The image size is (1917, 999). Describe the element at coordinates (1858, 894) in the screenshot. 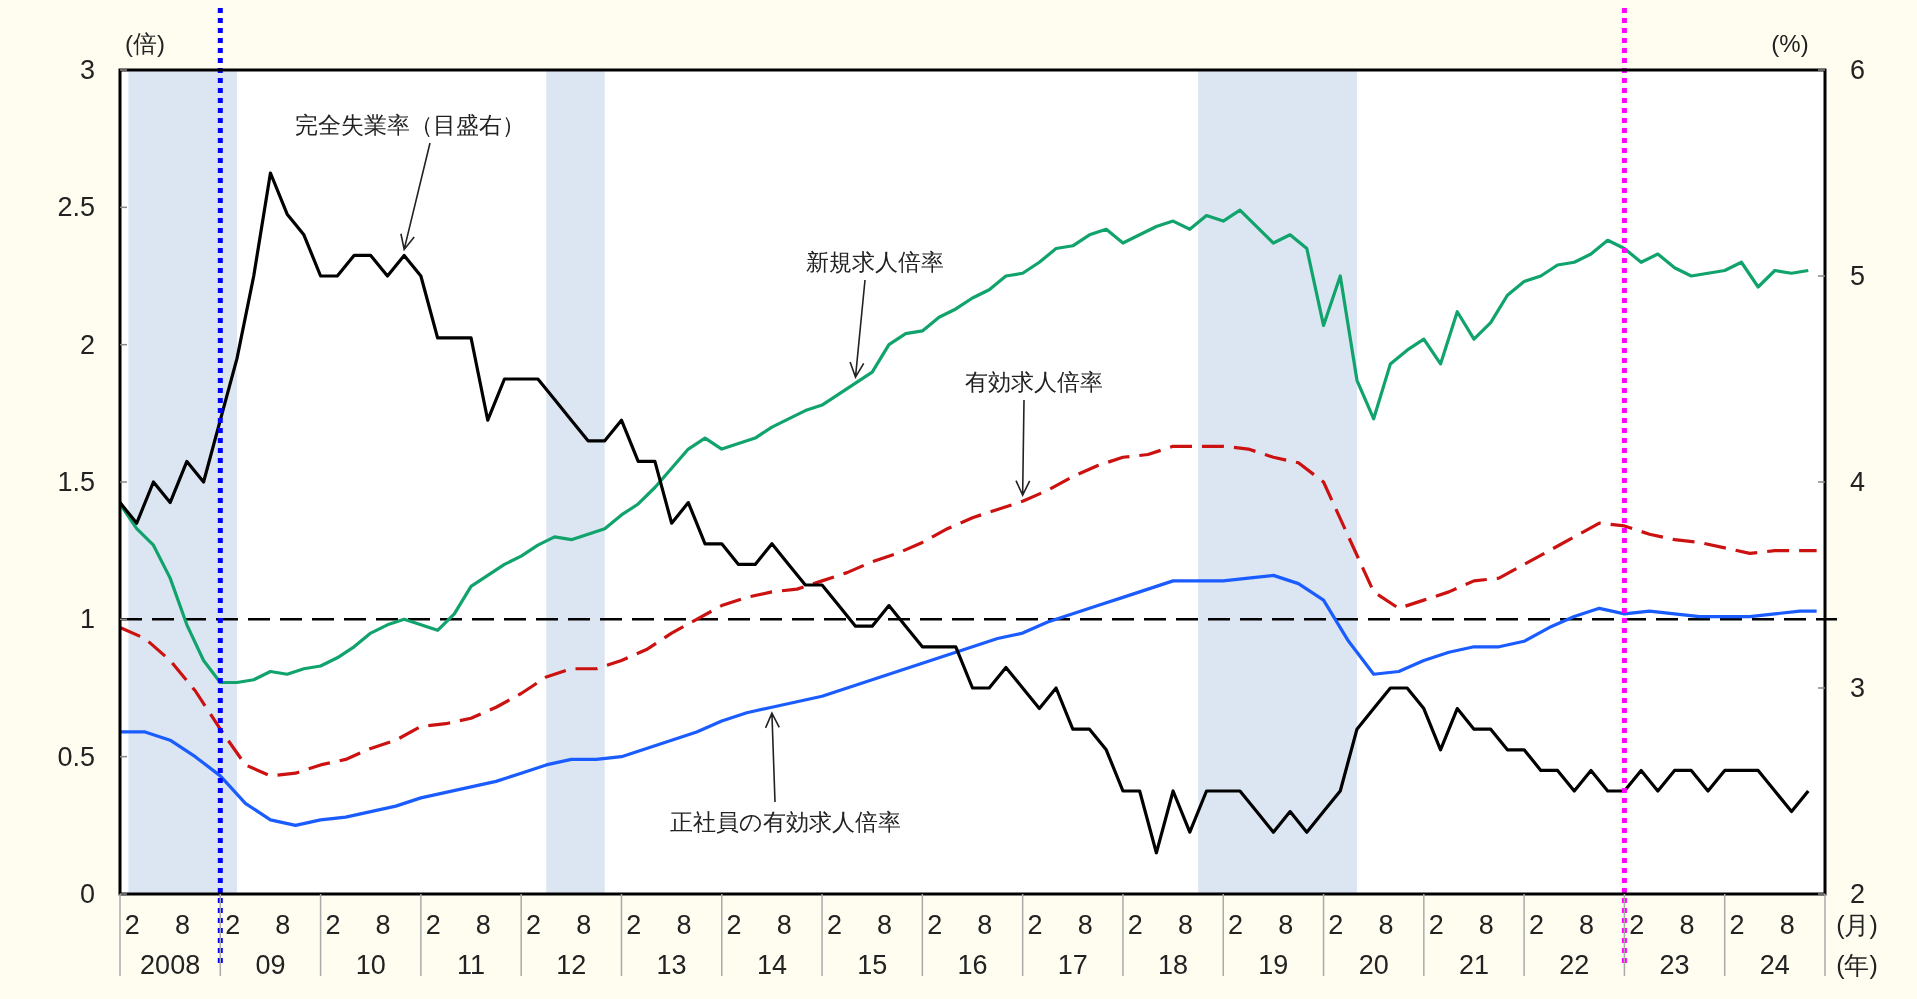

I see `y2-tick-label: 2` at that location.